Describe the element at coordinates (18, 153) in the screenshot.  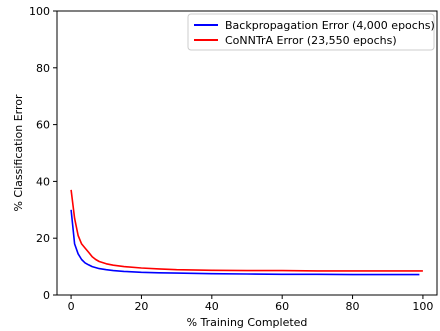
I see `y-axis-label: % Classification Error` at that location.